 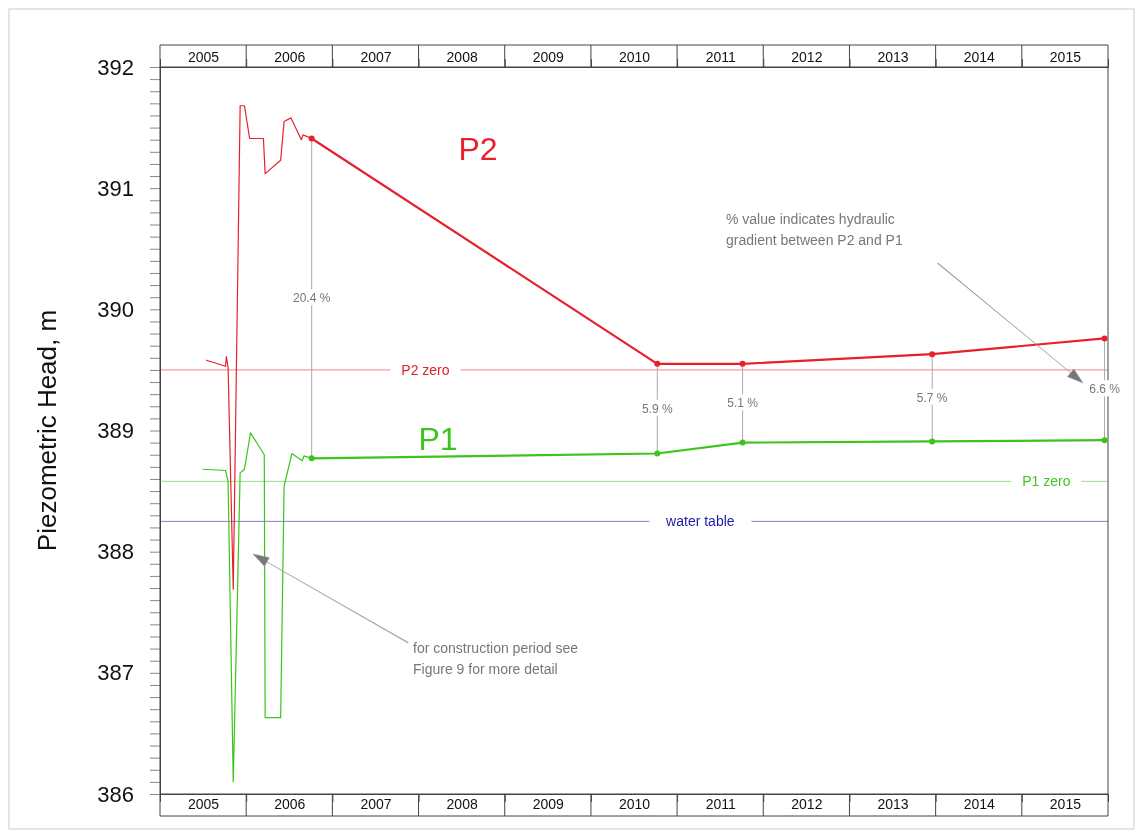 I want to click on y-tick-label: 392, so click(x=115, y=67).